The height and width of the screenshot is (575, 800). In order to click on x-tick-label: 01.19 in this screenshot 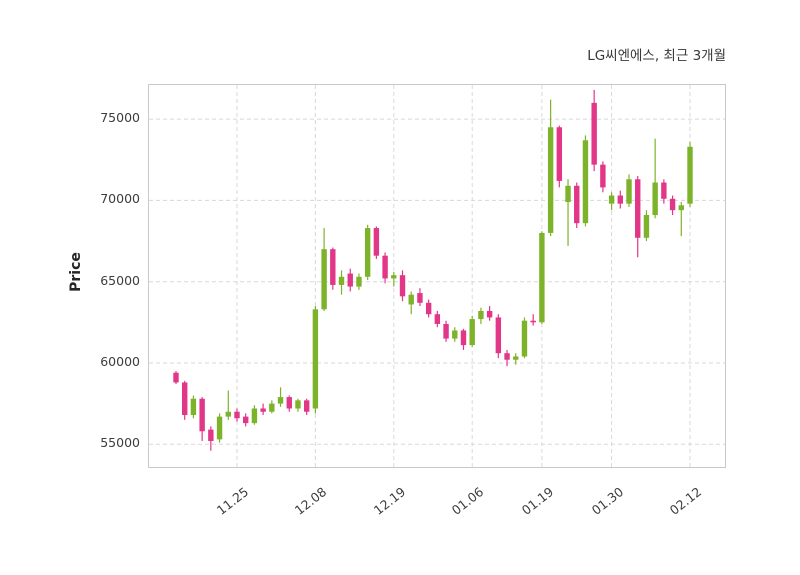, I will do `click(537, 501)`.